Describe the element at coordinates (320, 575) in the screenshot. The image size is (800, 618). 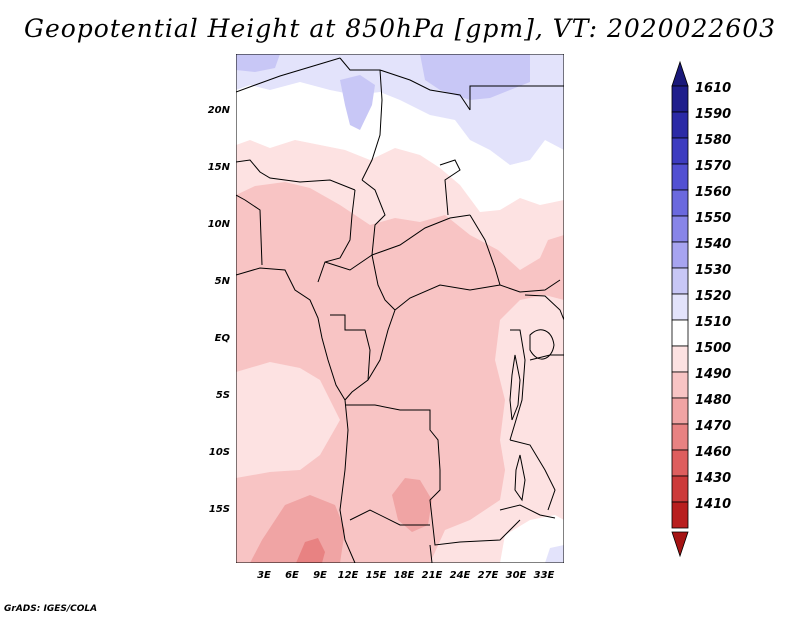
I see `lon-label: 9E` at that location.